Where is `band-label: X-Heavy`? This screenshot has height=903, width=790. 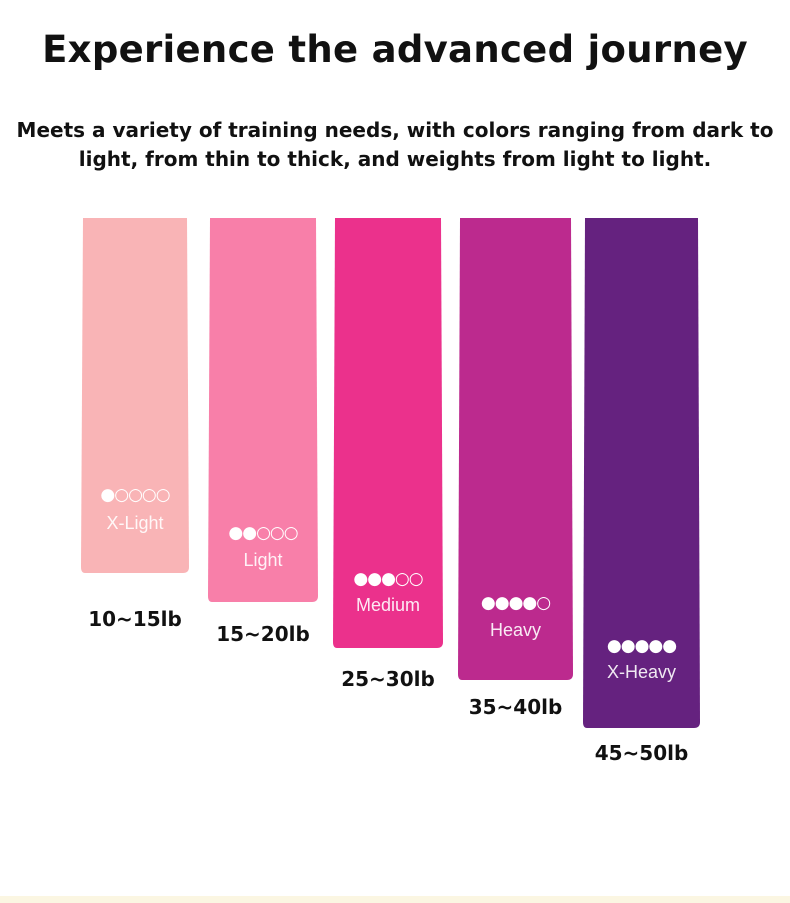
band-label: X-Heavy is located at coordinates (641, 672).